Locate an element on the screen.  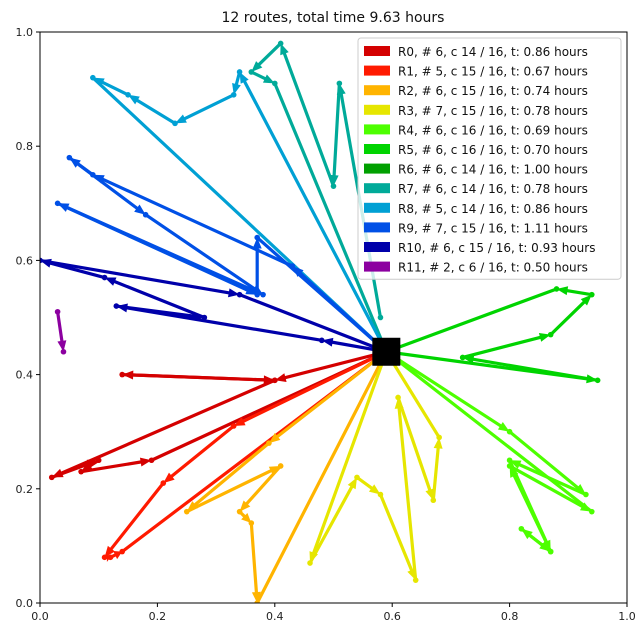
depot-marker is located at coordinates (386, 351).